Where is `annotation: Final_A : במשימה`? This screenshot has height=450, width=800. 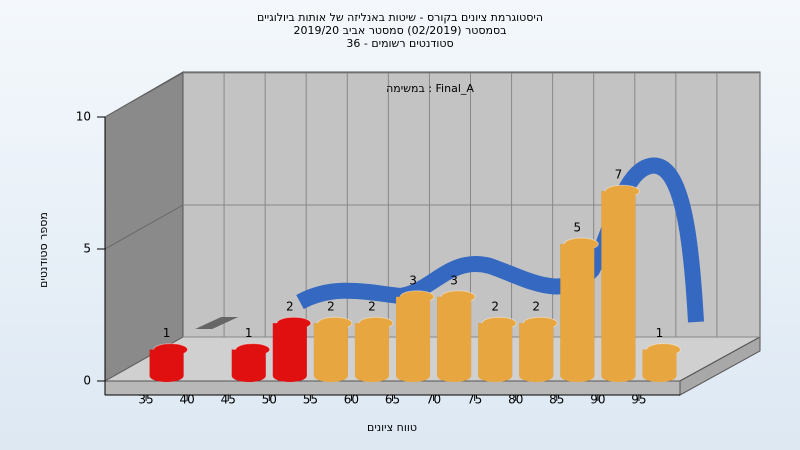
annotation: Final_A : במשימה is located at coordinates (430, 88).